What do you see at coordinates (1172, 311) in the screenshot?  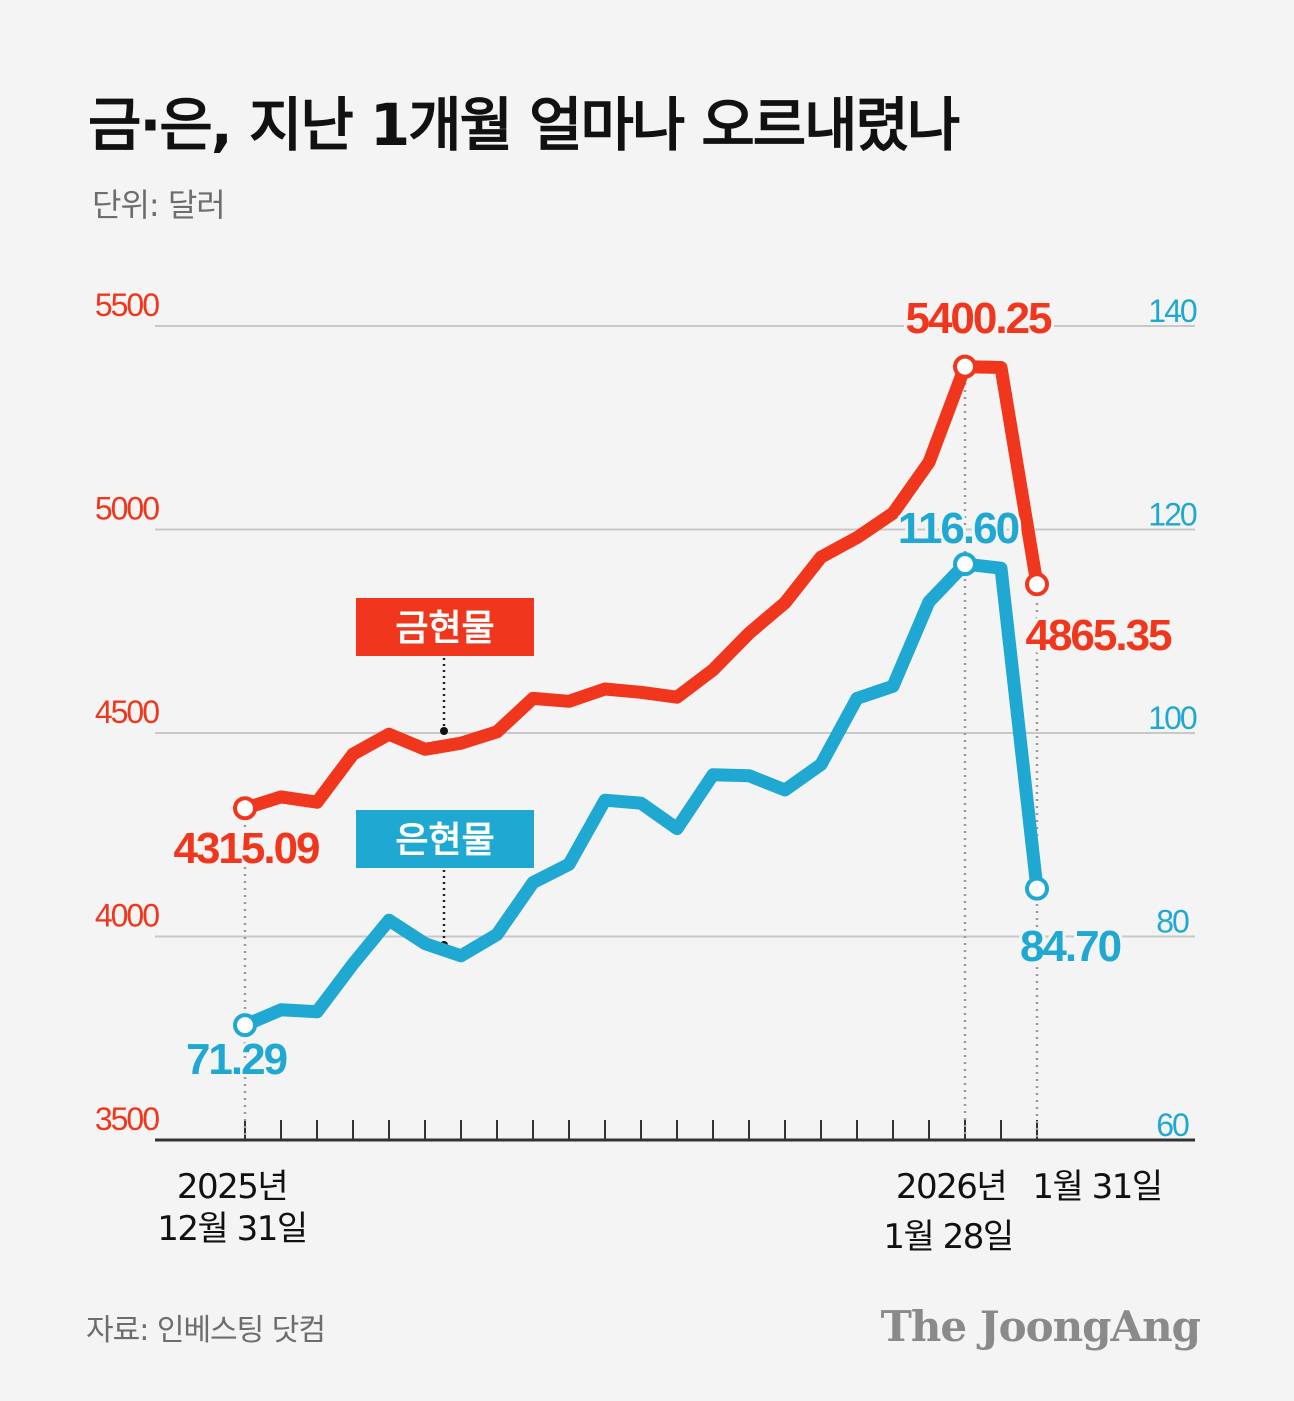 I see `right-axis-tick-label: 140` at bounding box center [1172, 311].